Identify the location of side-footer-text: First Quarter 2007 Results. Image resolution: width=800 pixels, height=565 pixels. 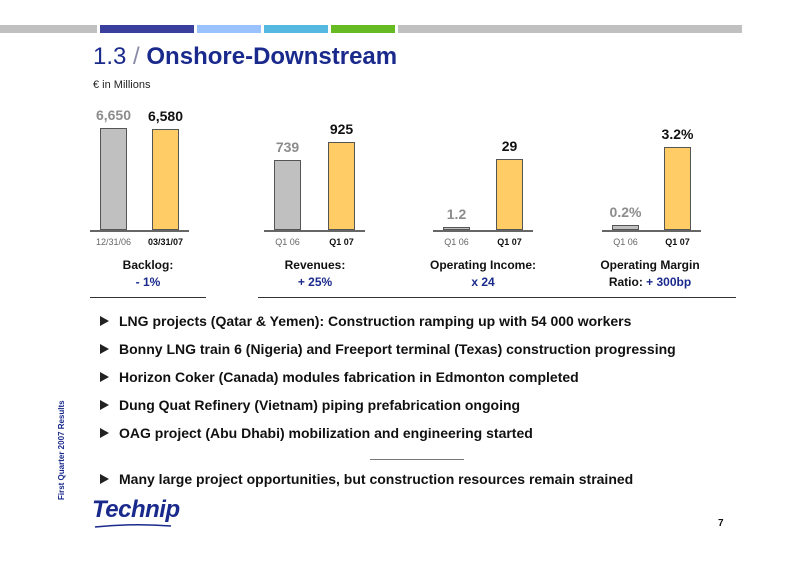
(61, 450).